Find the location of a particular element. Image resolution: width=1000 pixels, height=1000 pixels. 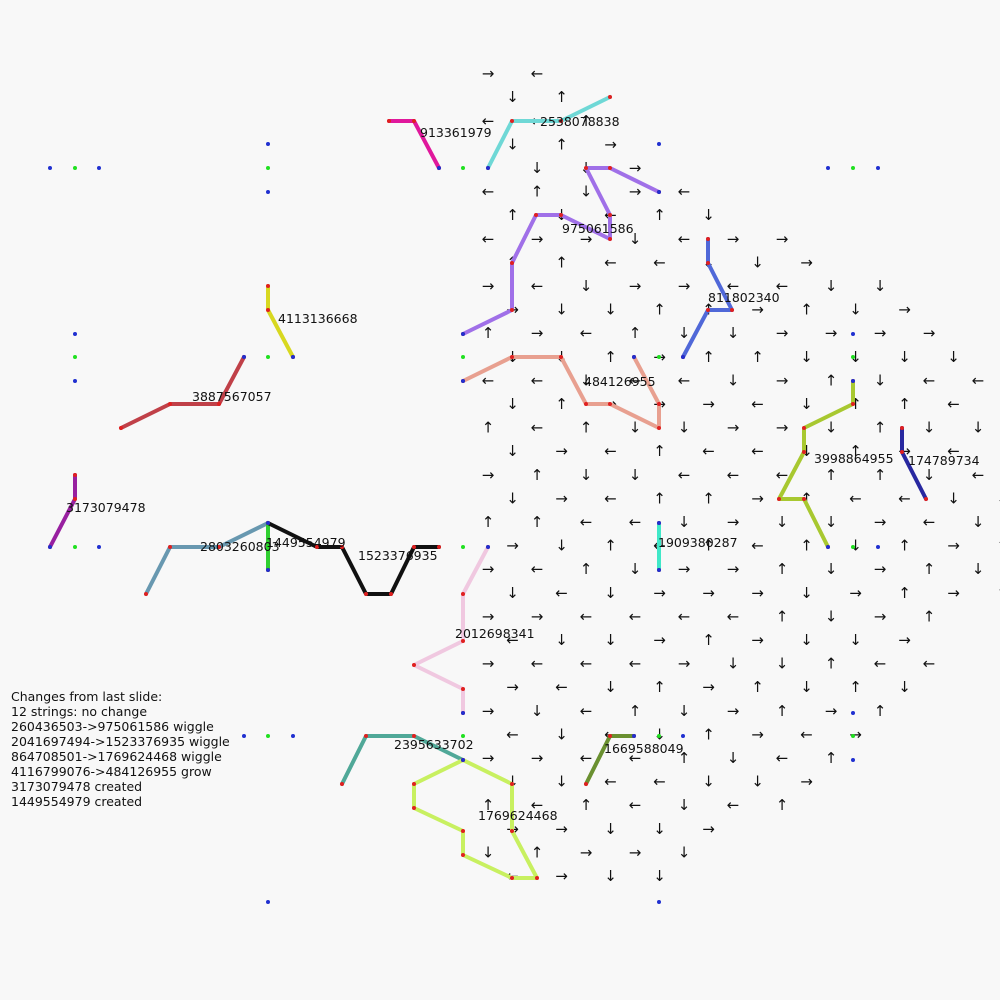

string-label: 1449554979 is located at coordinates (306, 542).